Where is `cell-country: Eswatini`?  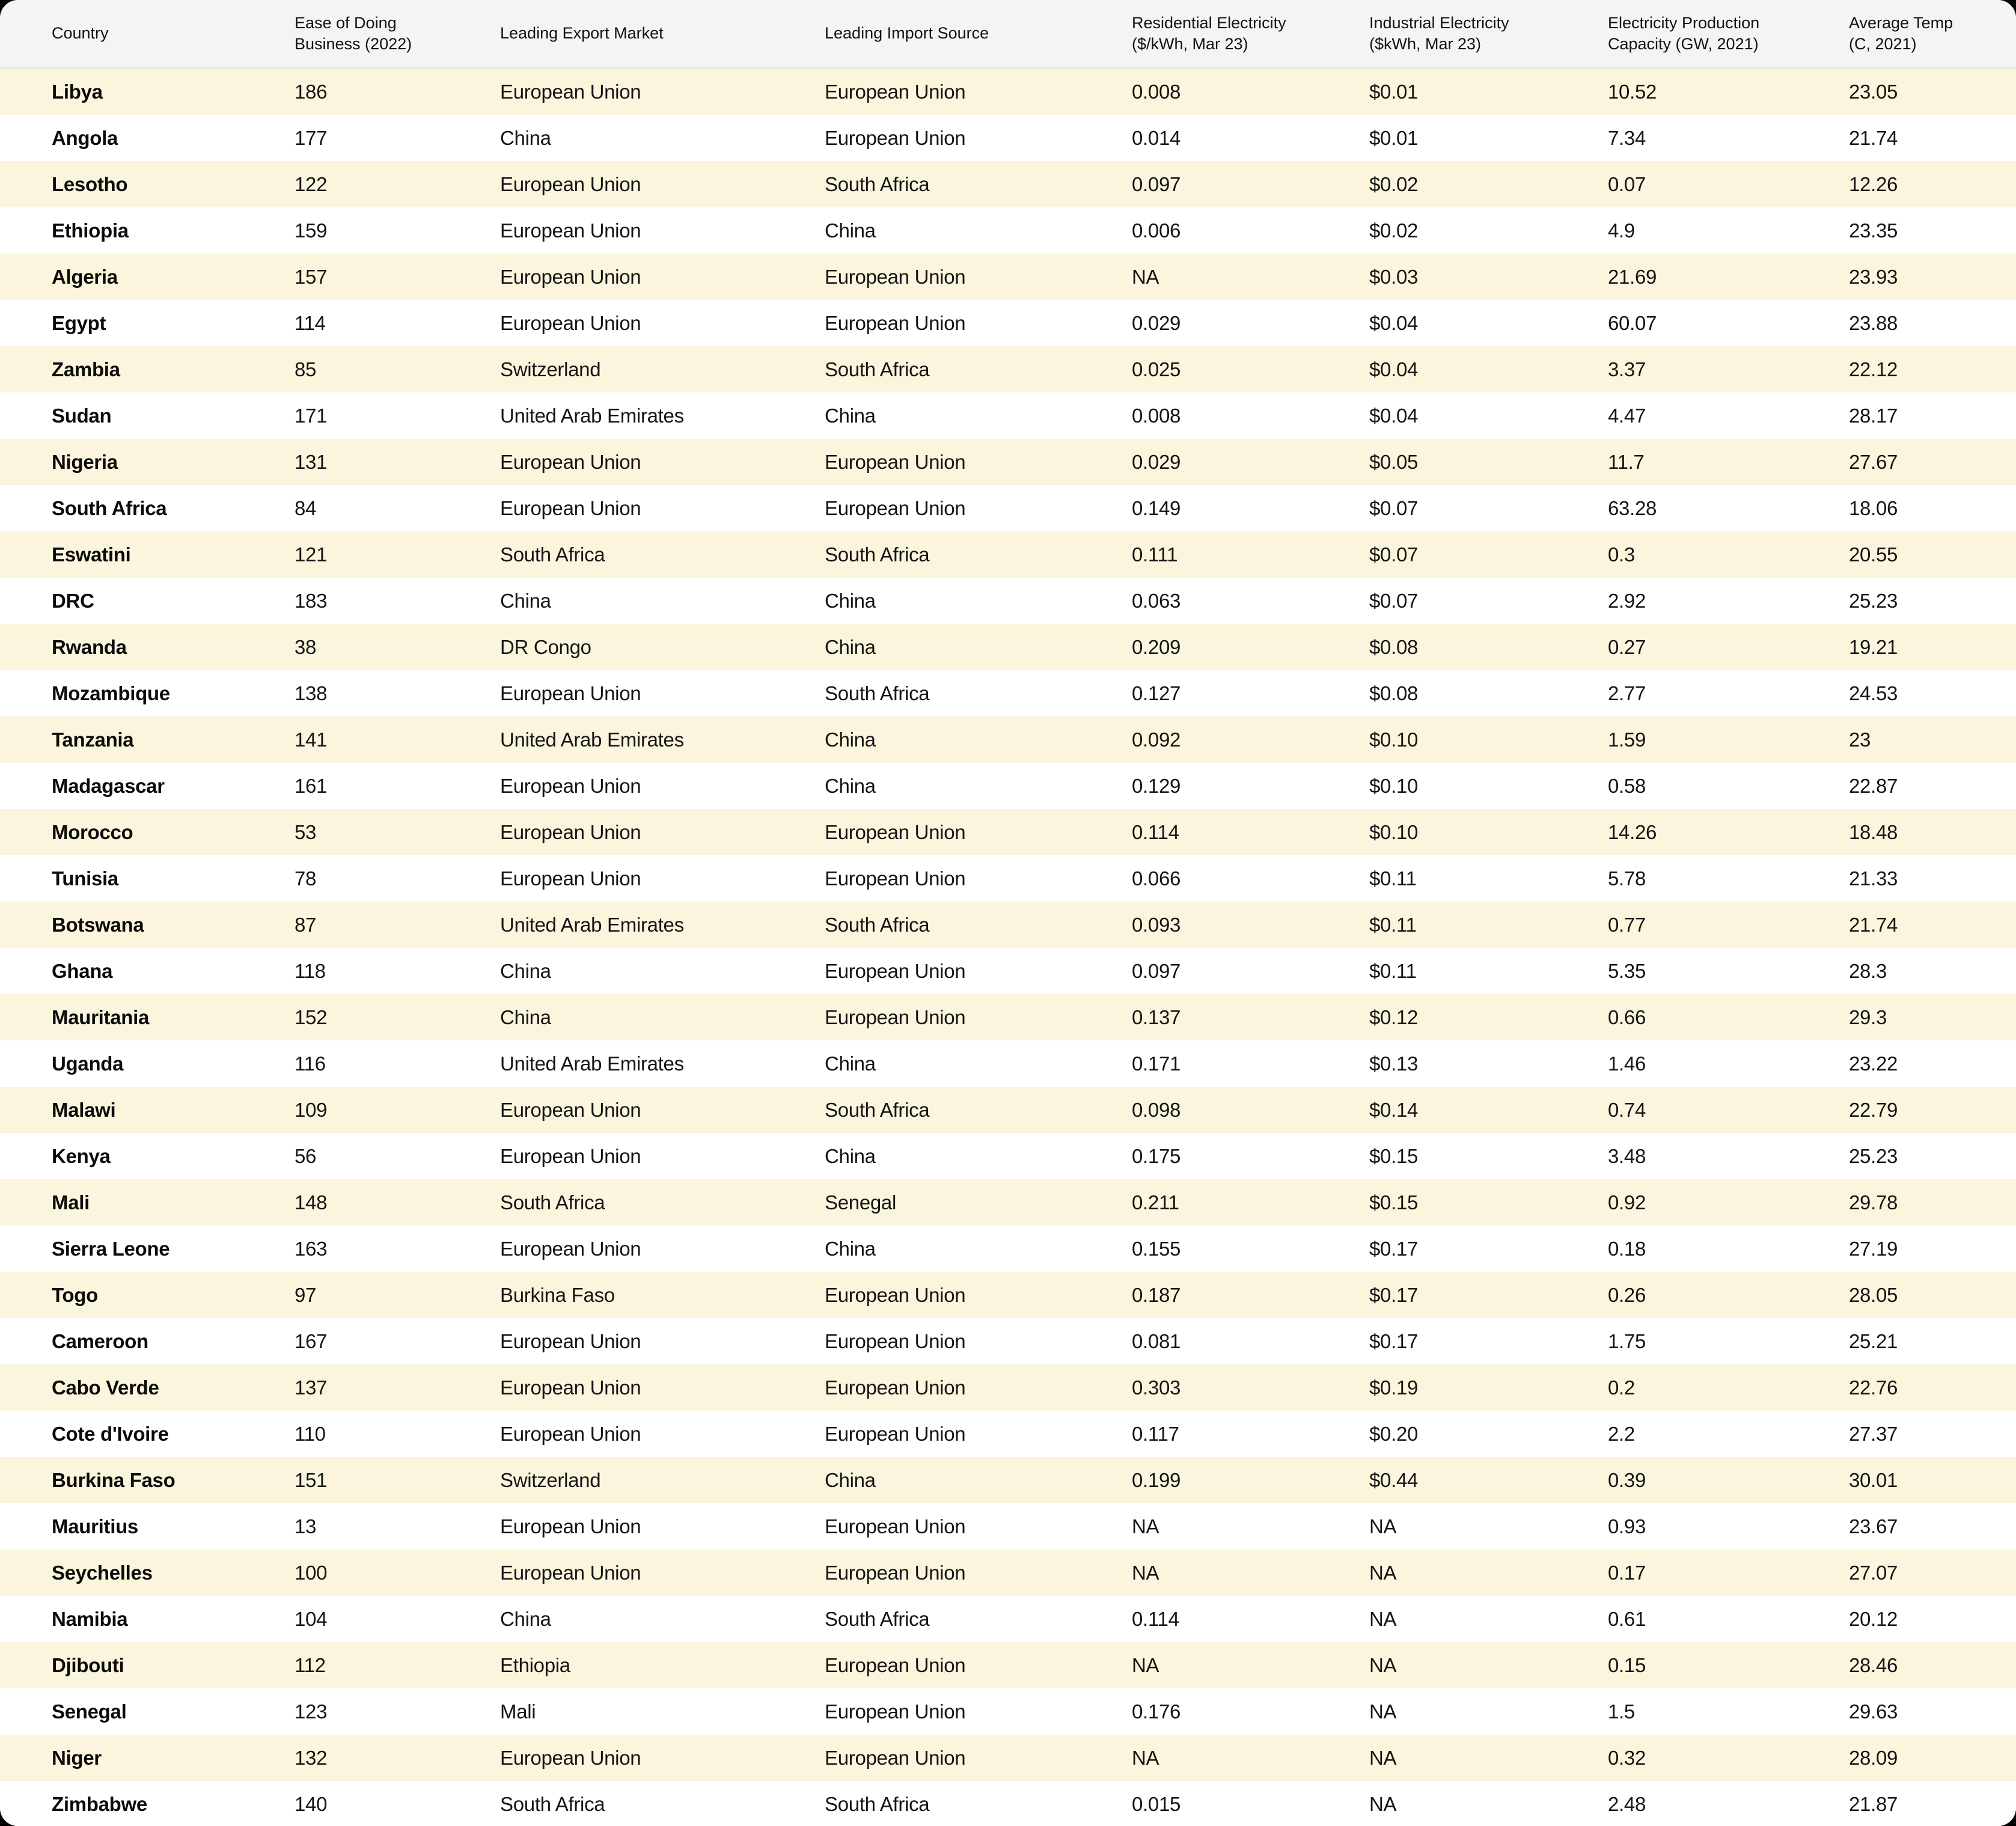 cell-country: Eswatini is located at coordinates (92, 554).